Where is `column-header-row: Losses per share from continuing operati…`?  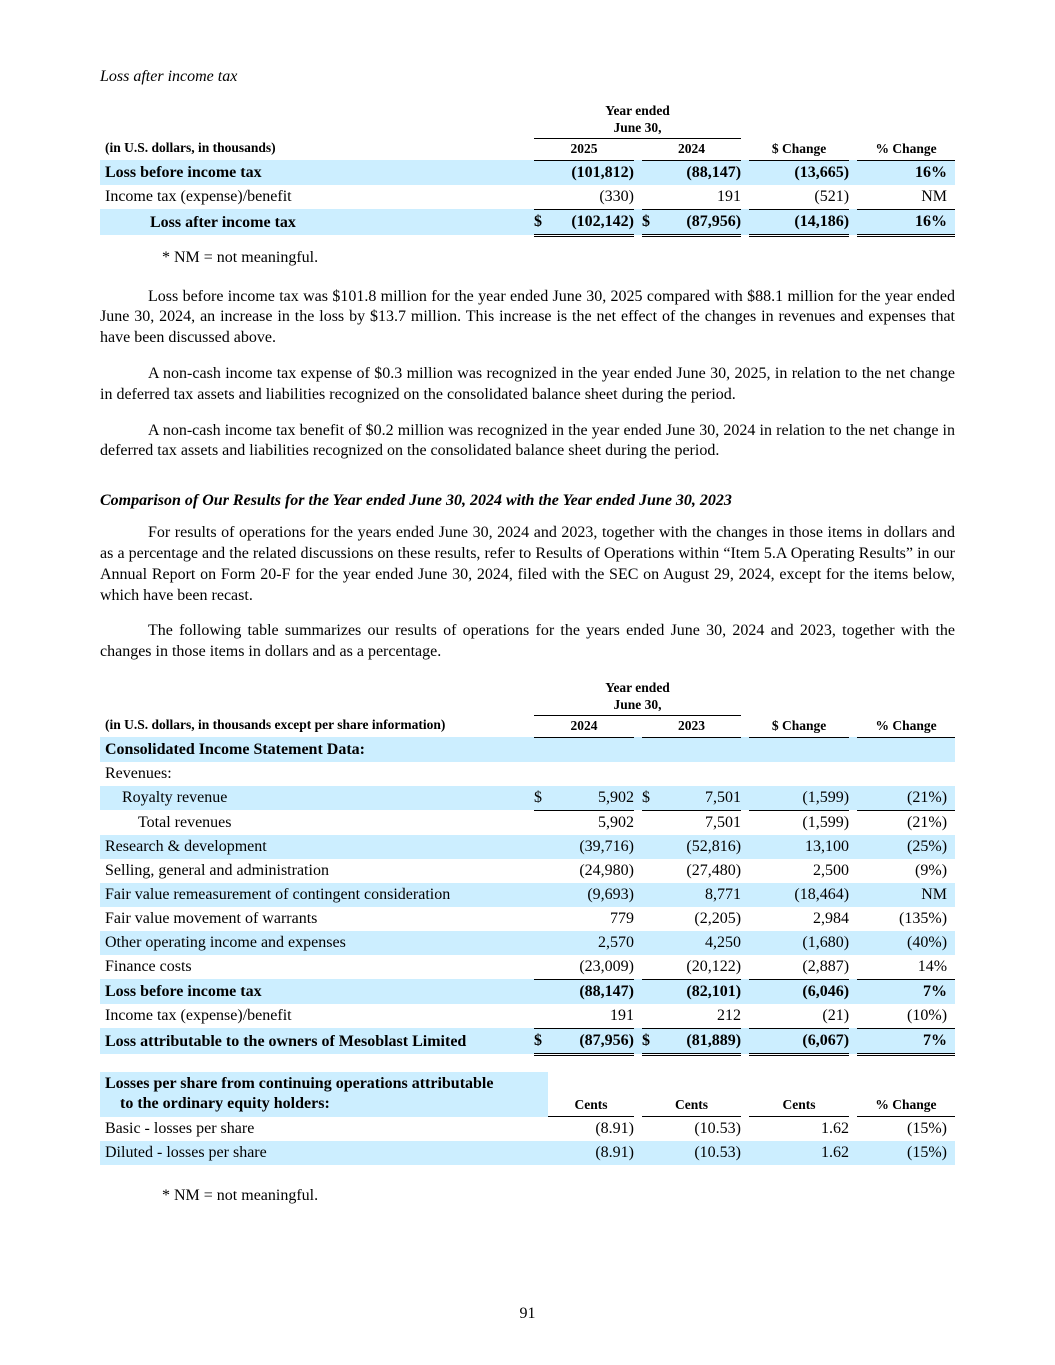
column-header-row: Losses per share from continuing operati… is located at coordinates (527, 1094).